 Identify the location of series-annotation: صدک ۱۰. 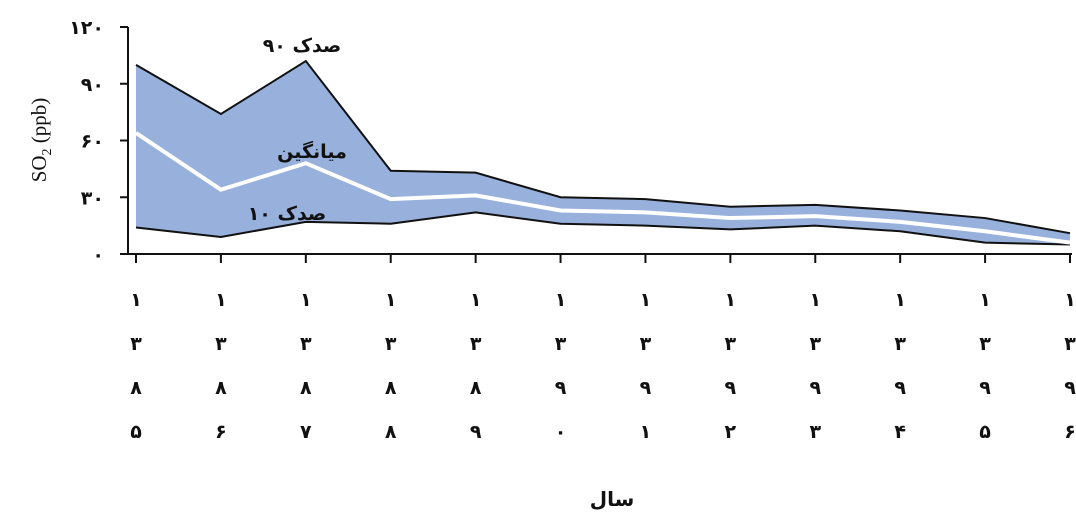
(287, 214).